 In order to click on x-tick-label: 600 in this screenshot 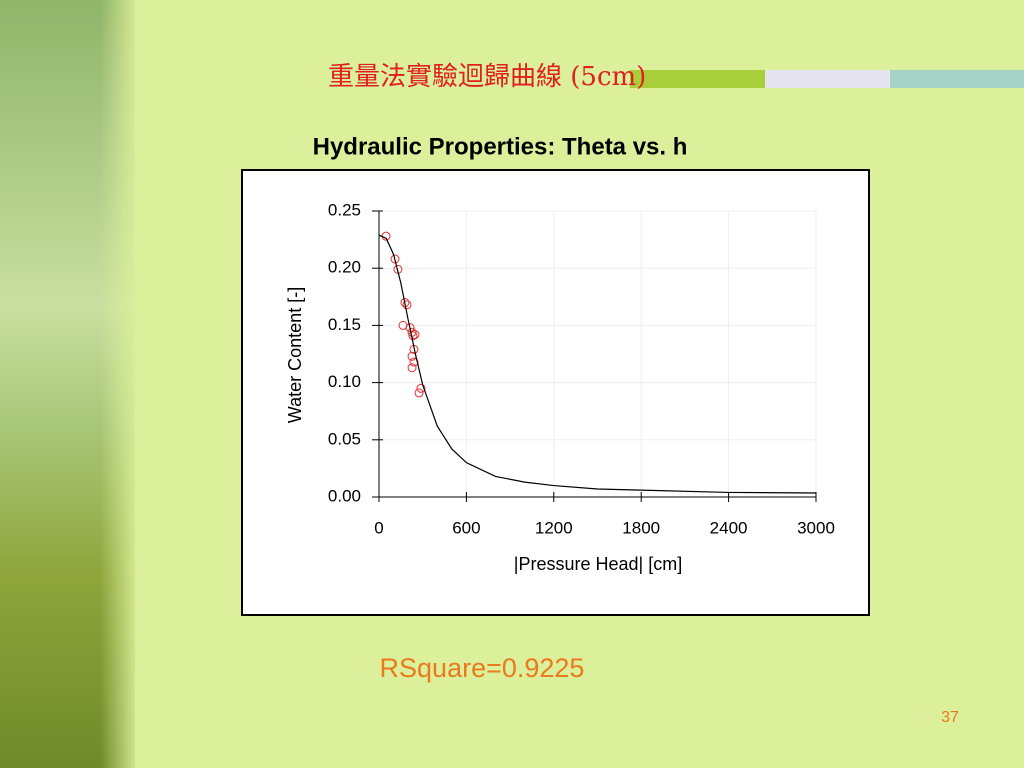, I will do `click(466, 527)`.